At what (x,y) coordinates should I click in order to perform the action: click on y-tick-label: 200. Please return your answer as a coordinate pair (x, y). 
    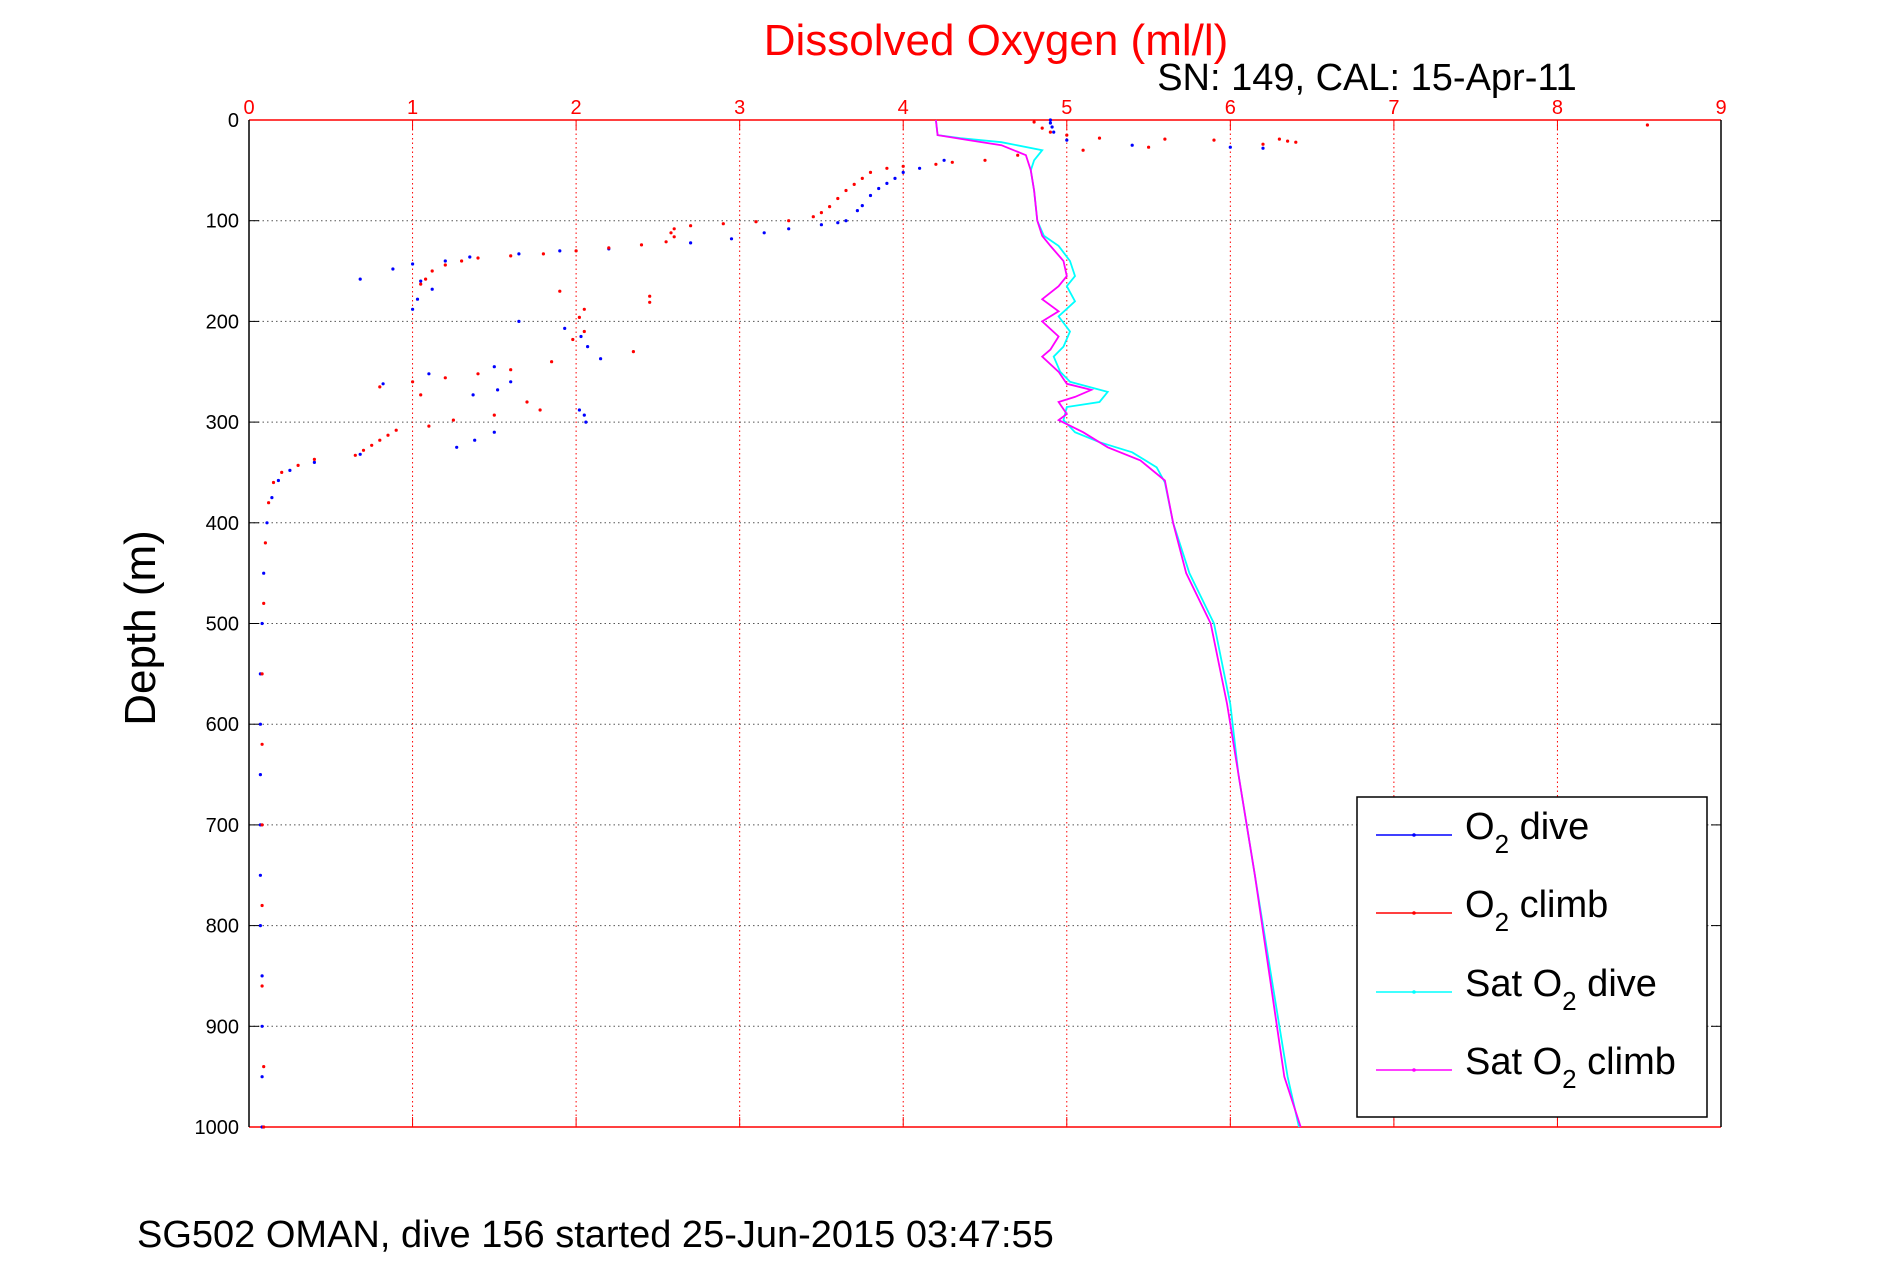
    Looking at the image, I should click on (222, 322).